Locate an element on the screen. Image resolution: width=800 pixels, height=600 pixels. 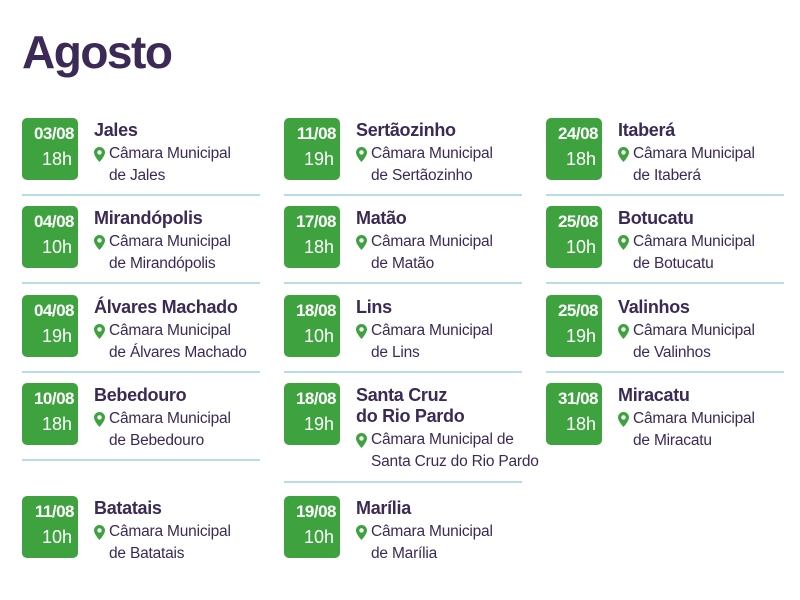
event-venue-line: de Matão is located at coordinates (403, 263).